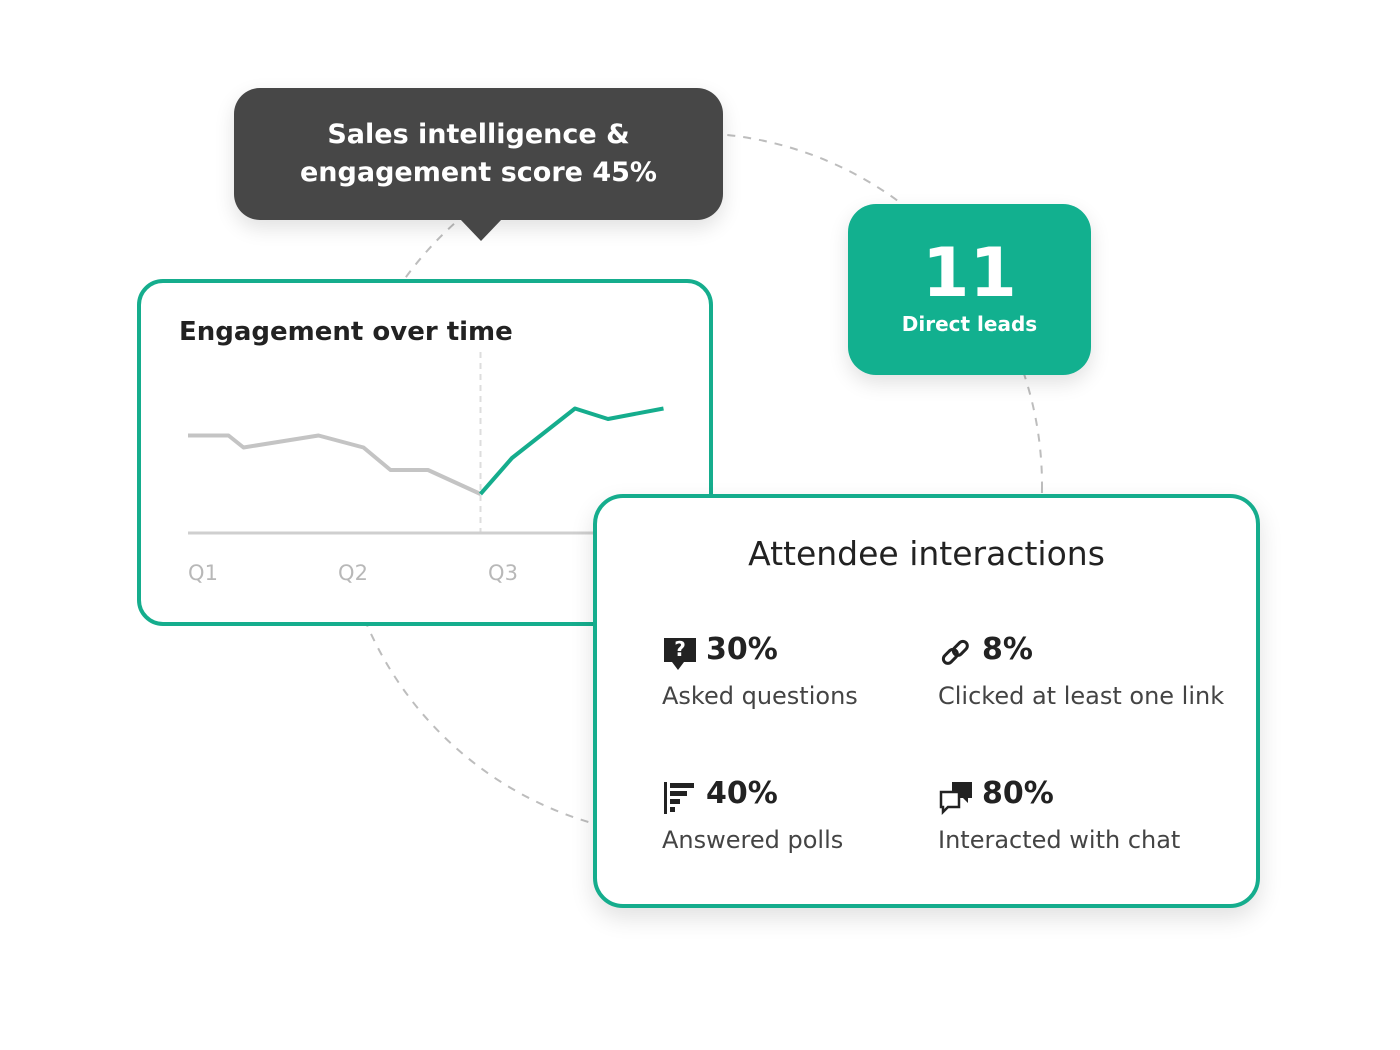  What do you see at coordinates (742, 649) in the screenshot?
I see `stat-value: 30%` at bounding box center [742, 649].